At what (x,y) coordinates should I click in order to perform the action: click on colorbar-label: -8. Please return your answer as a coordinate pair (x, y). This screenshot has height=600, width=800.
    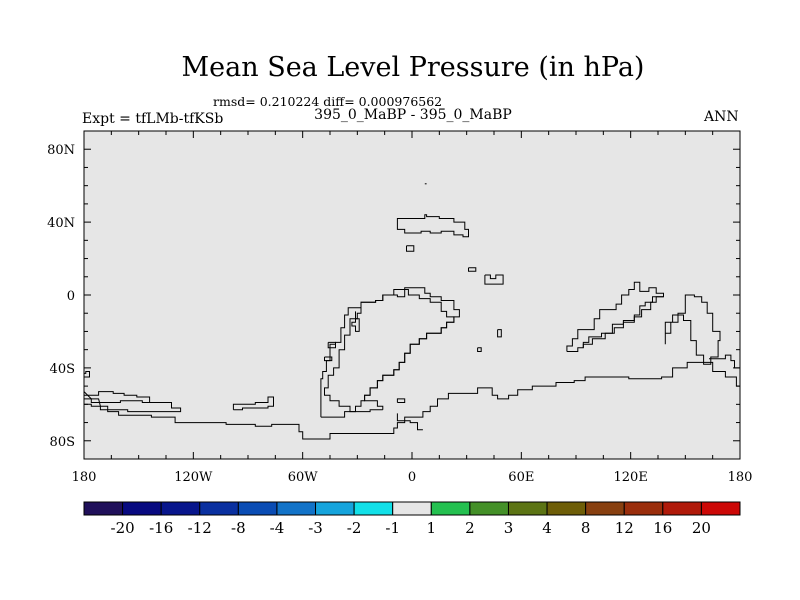
    Looking at the image, I should click on (238, 528).